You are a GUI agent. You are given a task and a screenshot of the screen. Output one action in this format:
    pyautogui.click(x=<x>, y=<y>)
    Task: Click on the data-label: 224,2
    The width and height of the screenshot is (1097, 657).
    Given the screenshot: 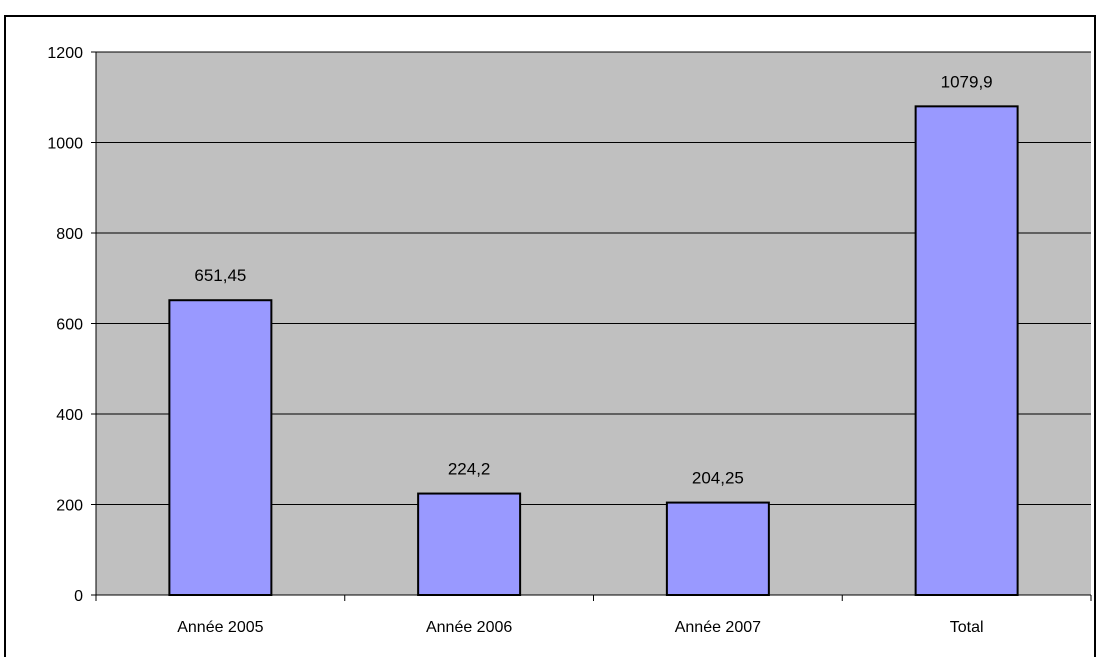 What is the action you would take?
    pyautogui.click(x=469, y=469)
    